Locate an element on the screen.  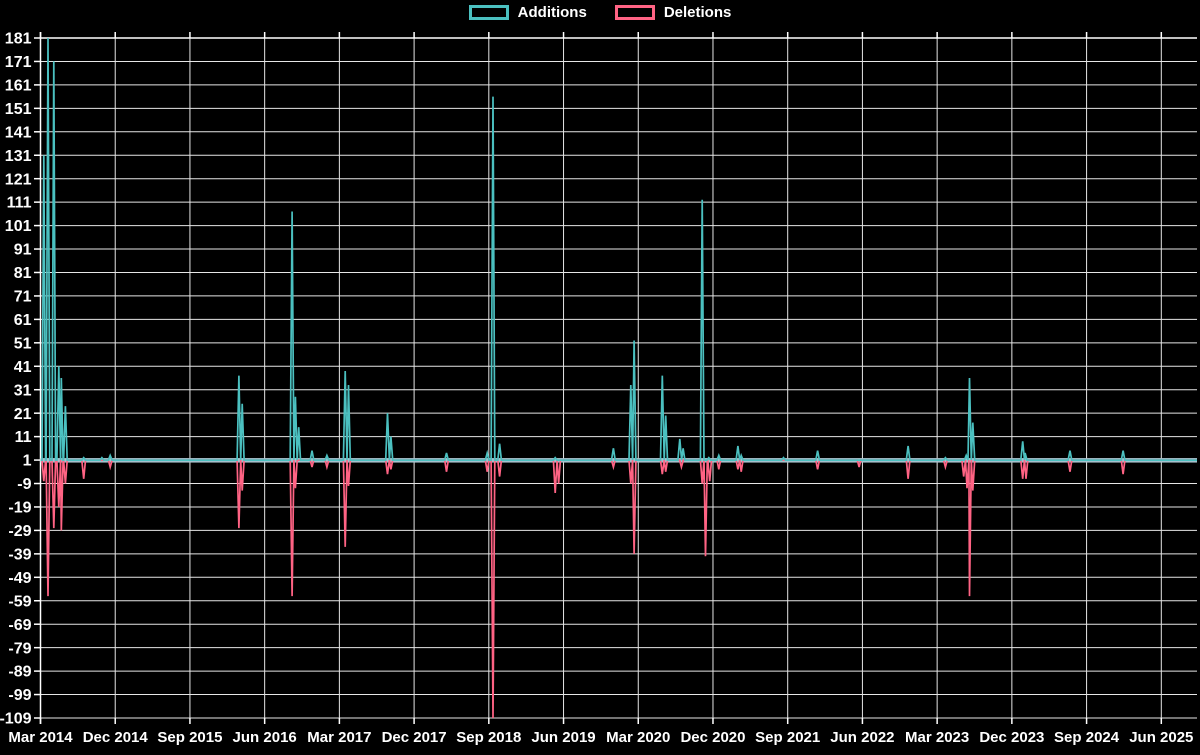
svg-text: -89 is located at coordinates (19, 672).